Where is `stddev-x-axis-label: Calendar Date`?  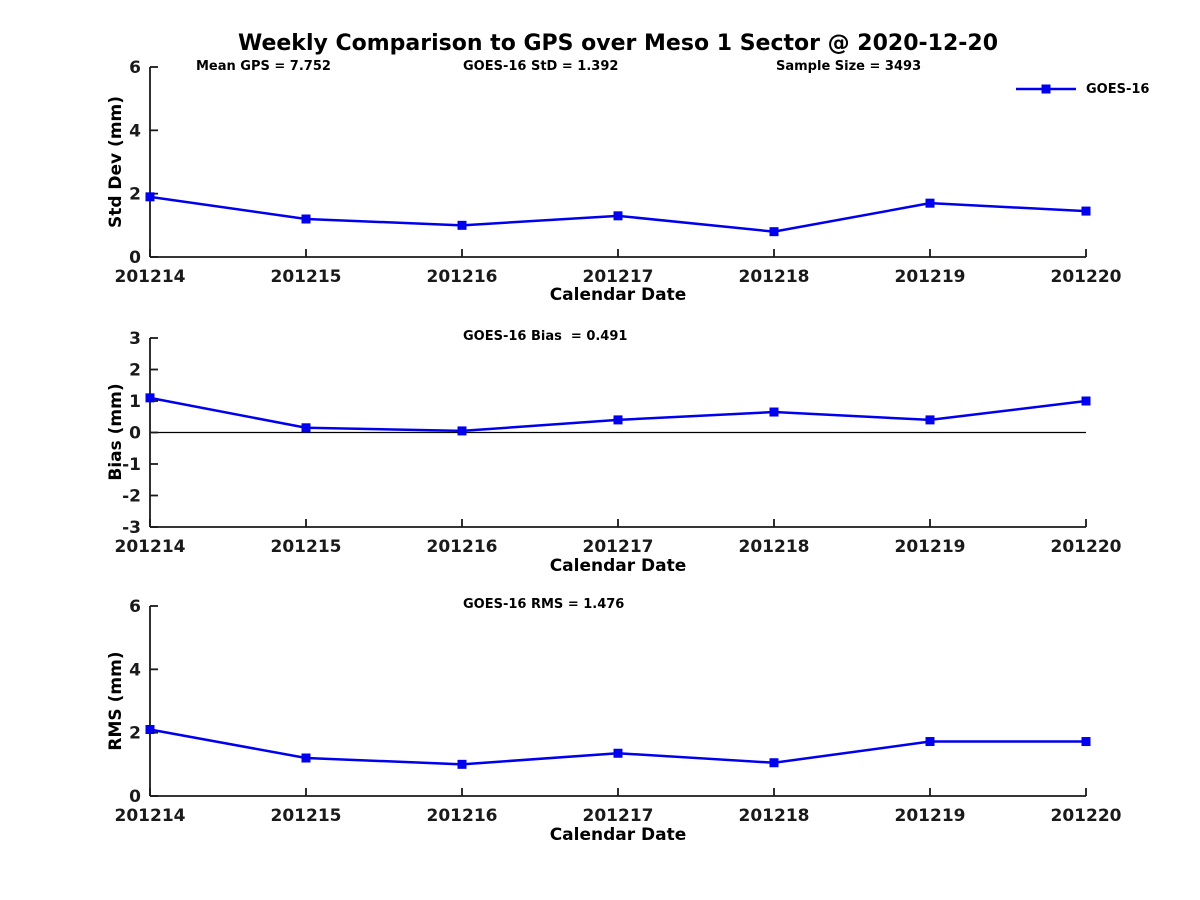
stddev-x-axis-label: Calendar Date is located at coordinates (618, 295).